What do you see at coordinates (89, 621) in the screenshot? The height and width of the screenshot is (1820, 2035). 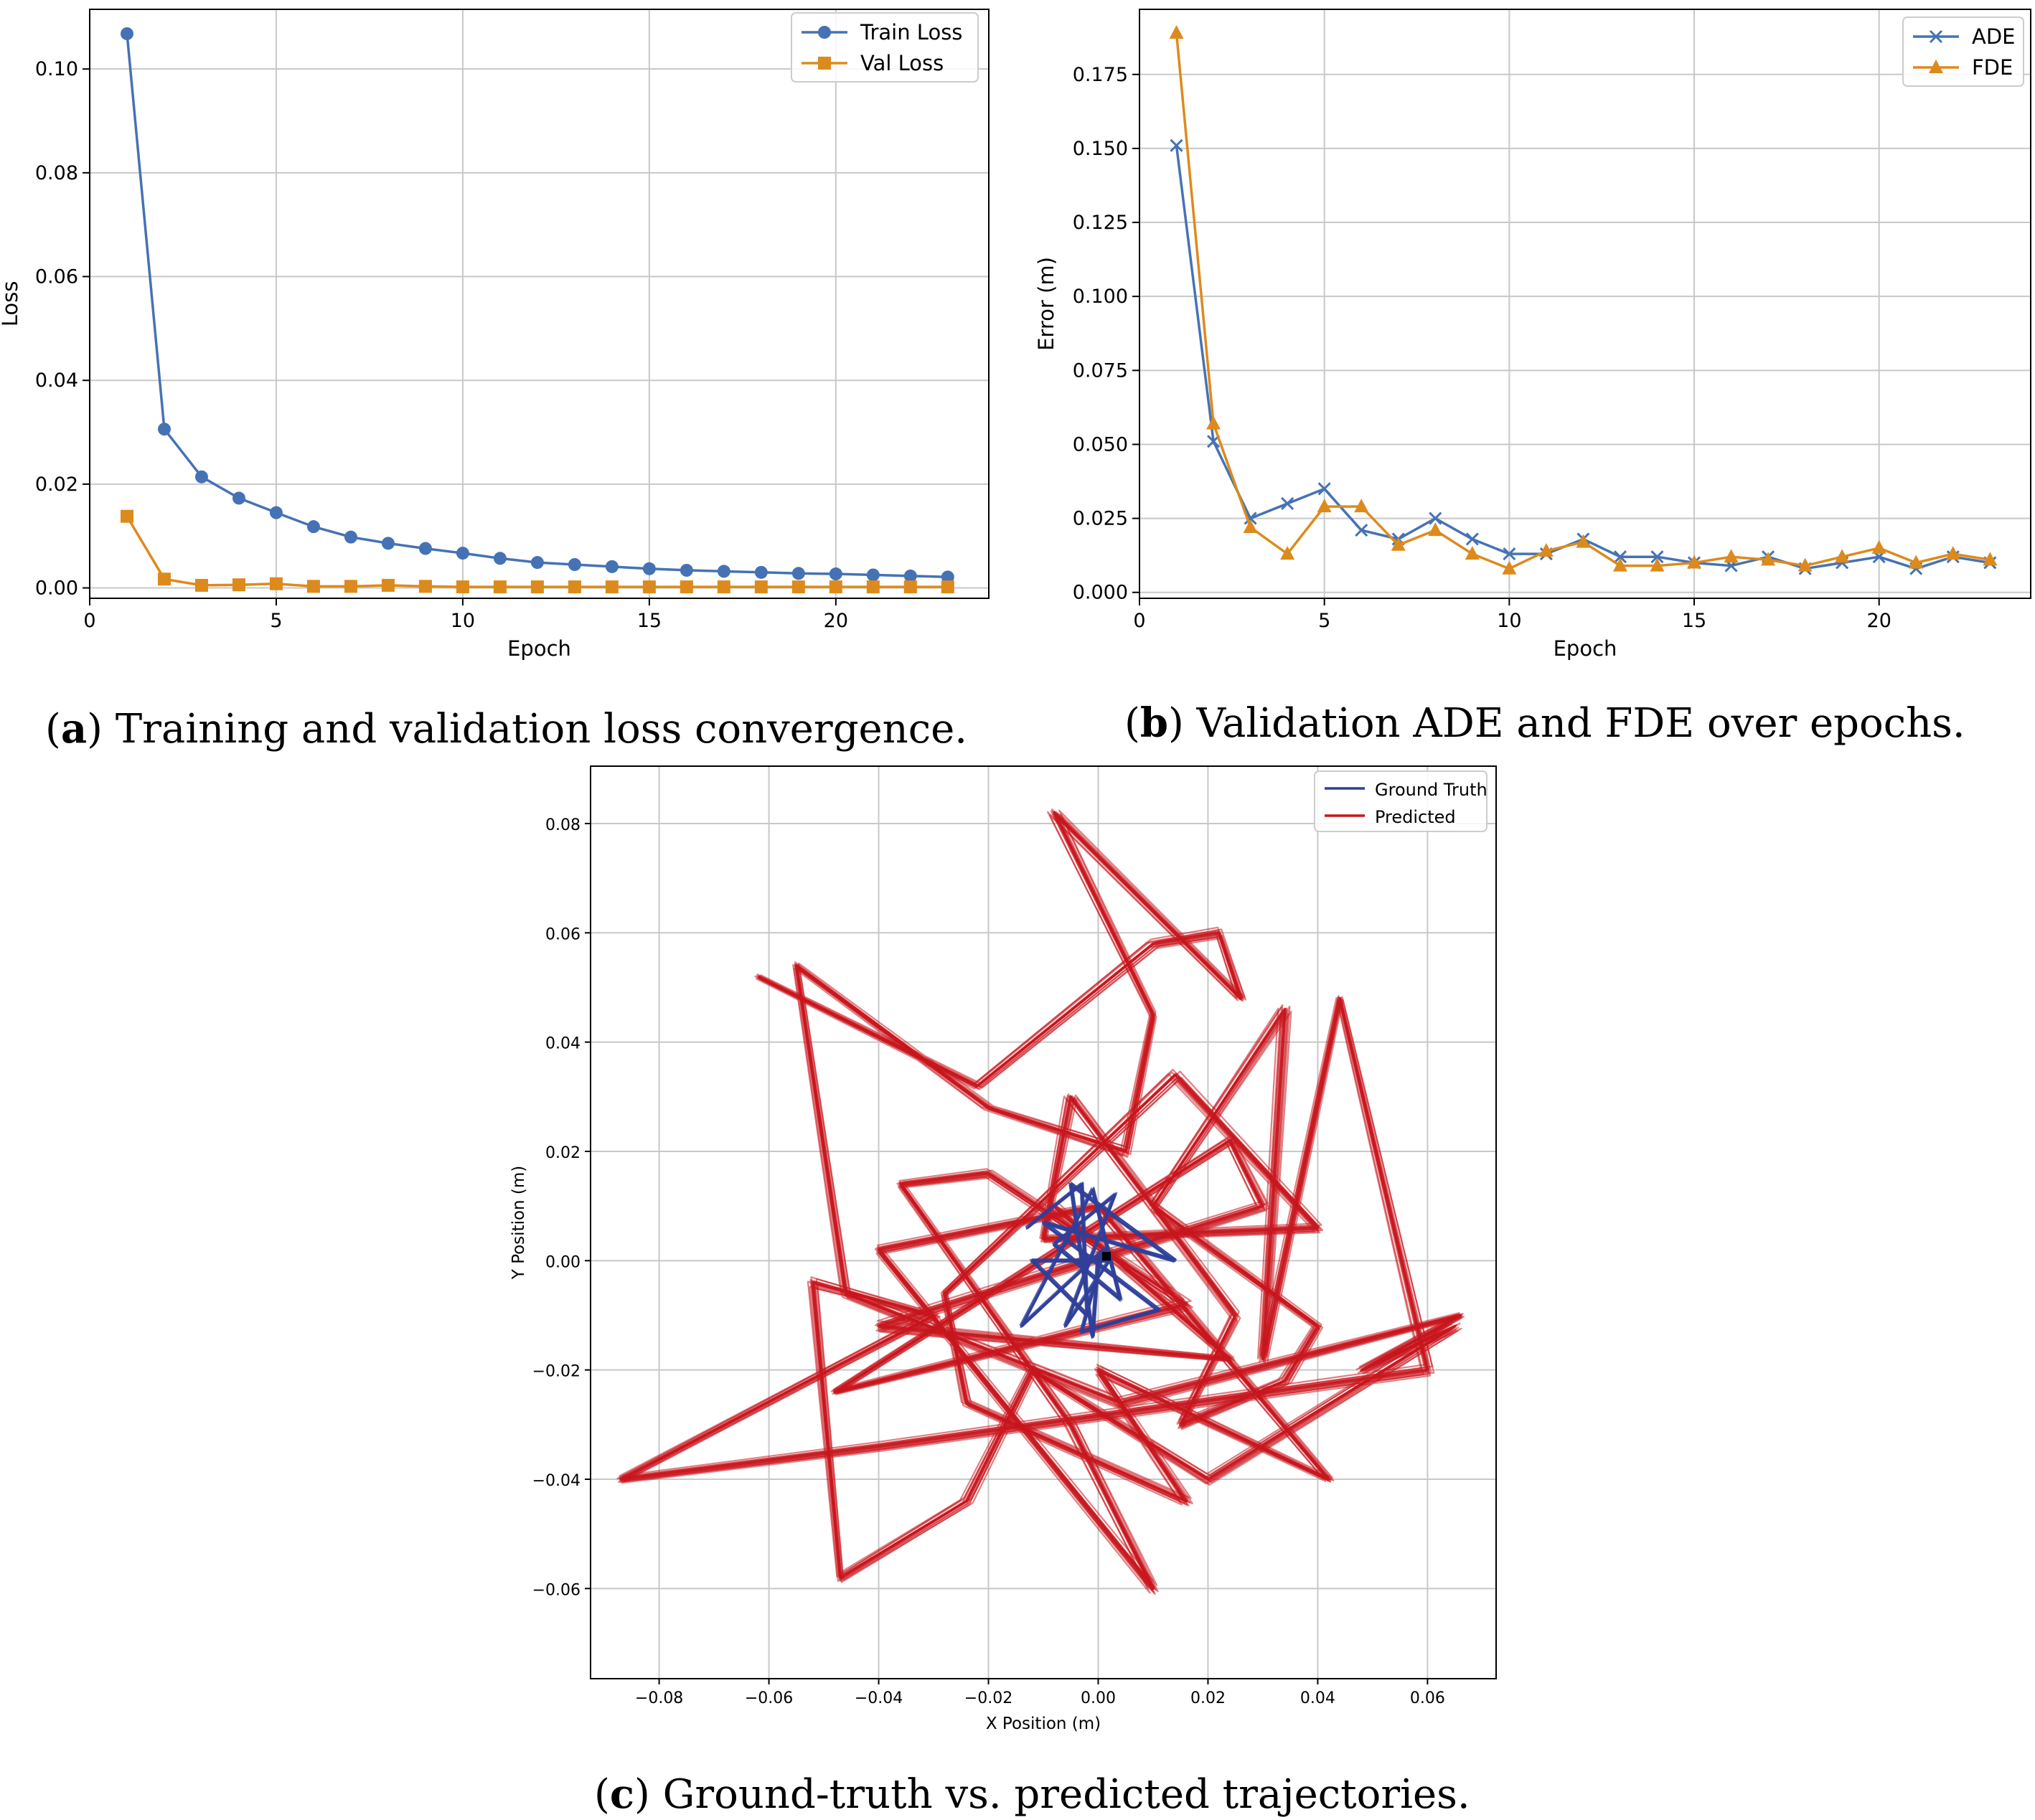 I see `x-tick-label: 0` at bounding box center [89, 621].